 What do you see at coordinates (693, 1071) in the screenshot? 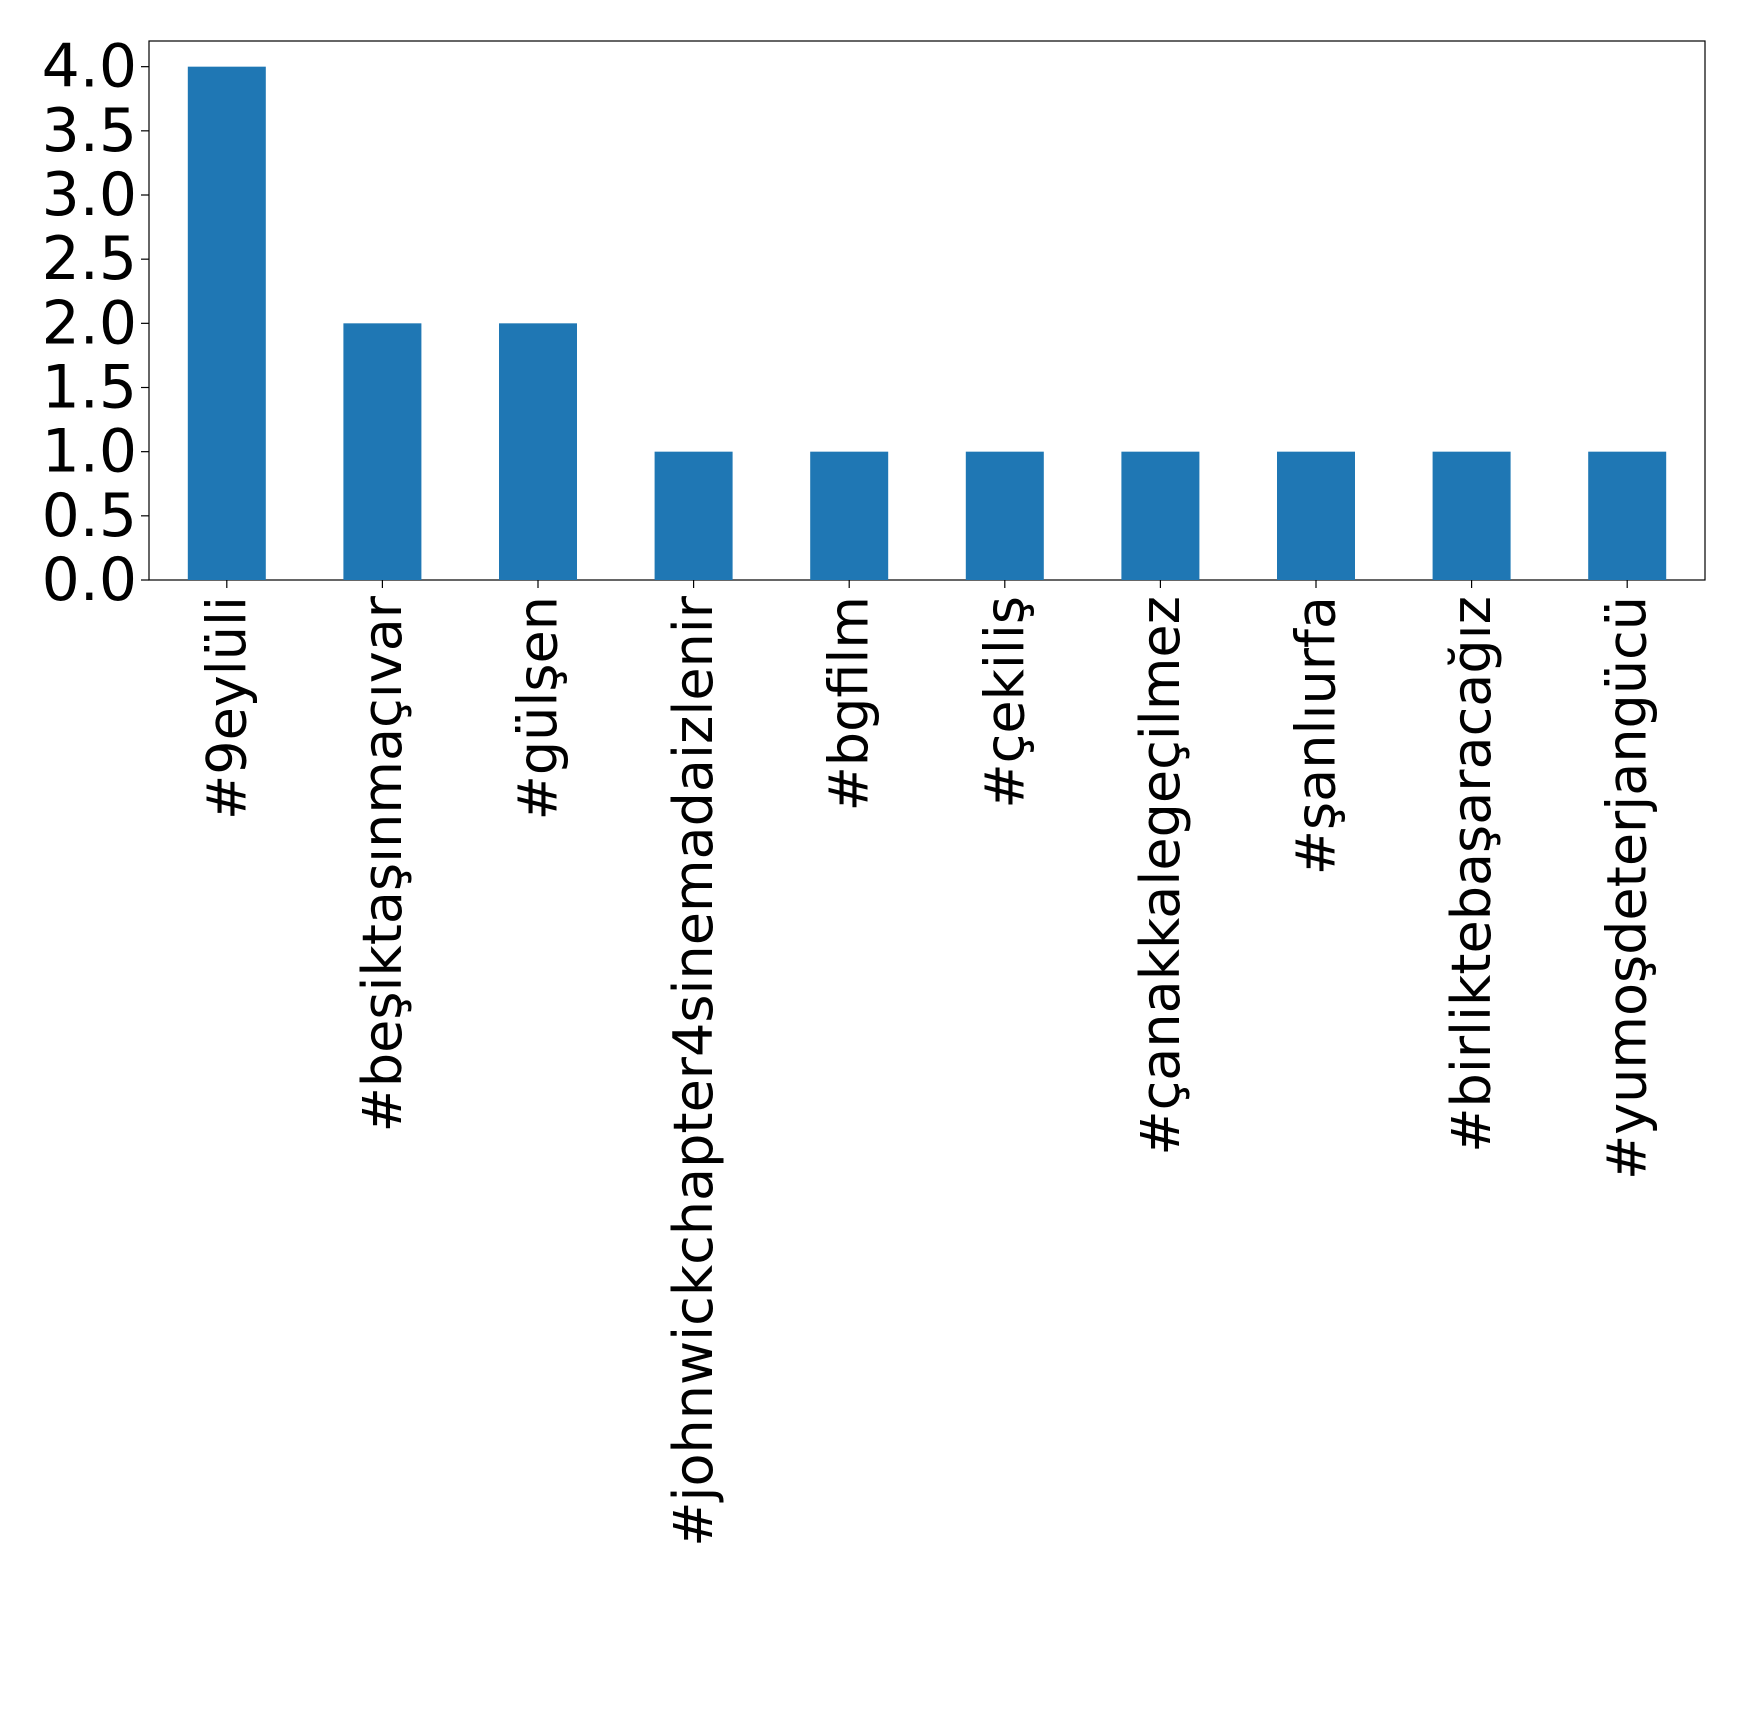
I see `x-tick-label-3: #johnwickchapter4sinemadaizlenir` at bounding box center [693, 1071].